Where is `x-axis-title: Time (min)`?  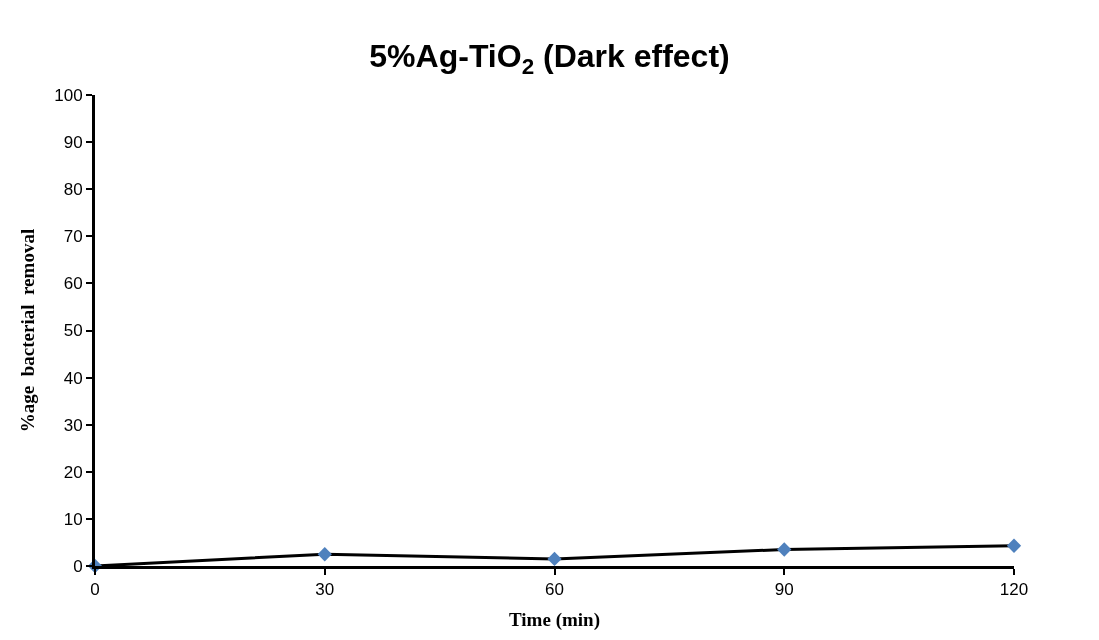
x-axis-title: Time (min) is located at coordinates (554, 620).